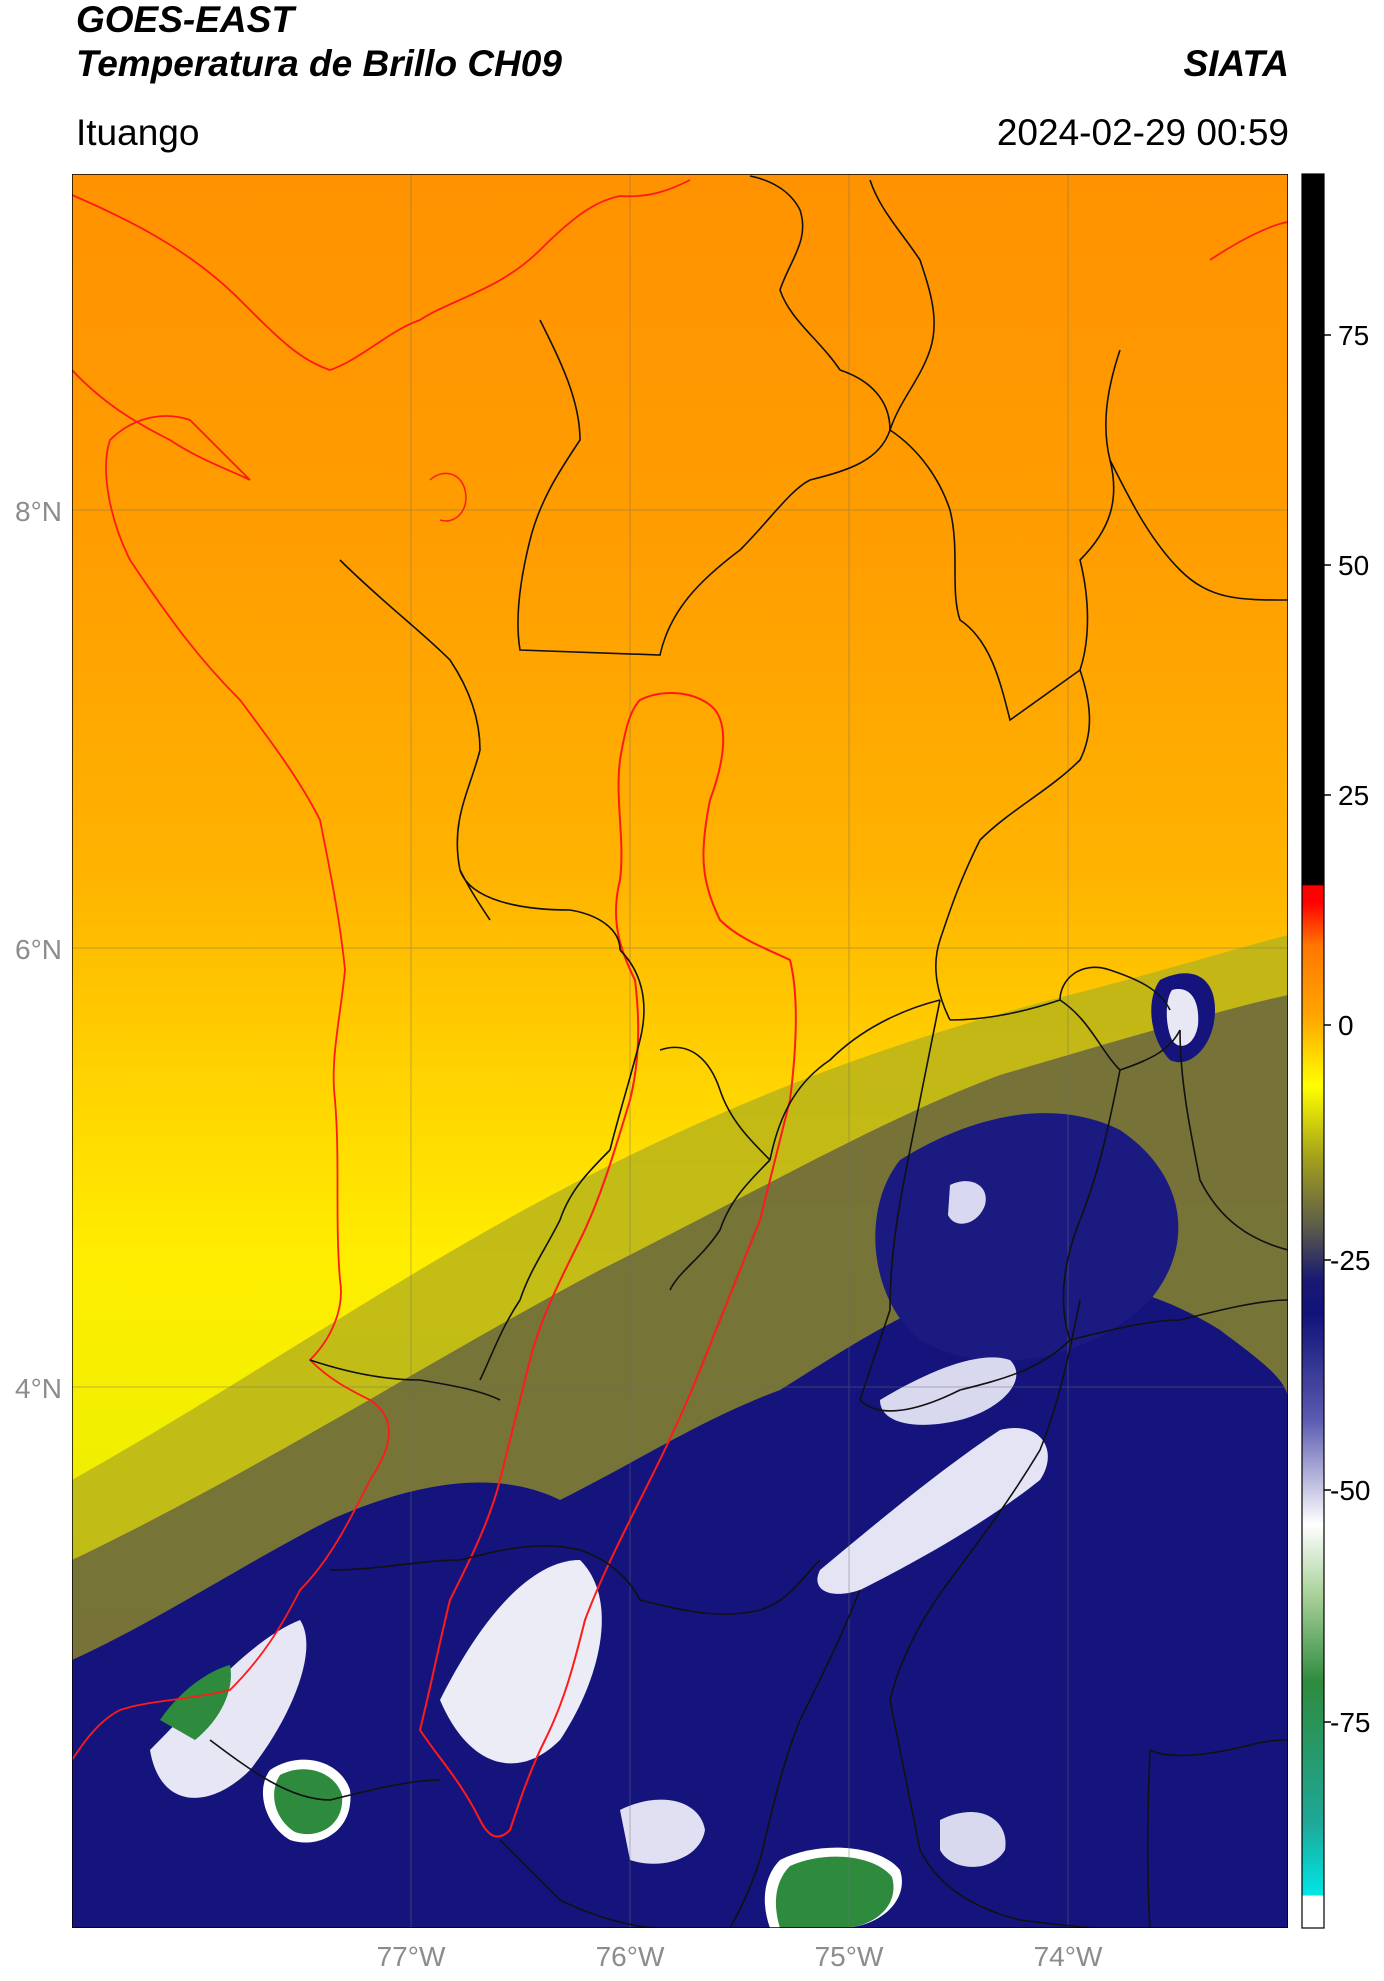  What do you see at coordinates (1350, 1722) in the screenshot?
I see `colorbar-tick-minus75: -75` at bounding box center [1350, 1722].